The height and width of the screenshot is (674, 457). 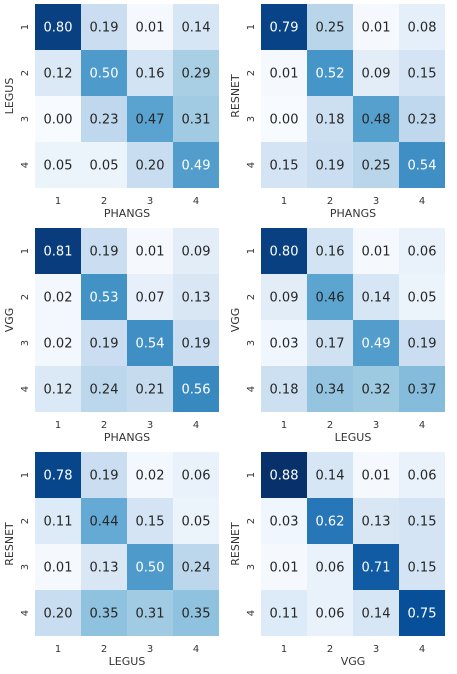 What do you see at coordinates (422, 201) in the screenshot?
I see `panel-2-x-tick-4: 4` at bounding box center [422, 201].